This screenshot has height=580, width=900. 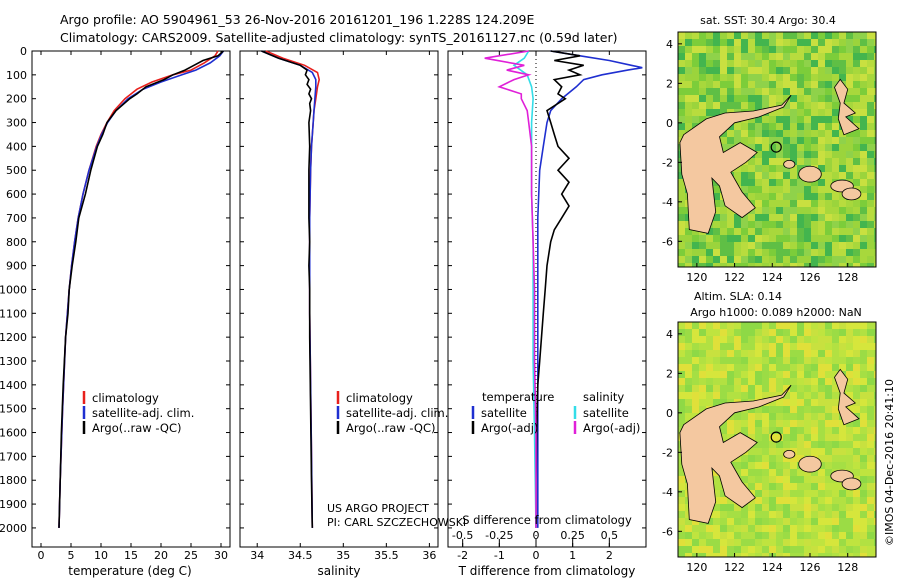 What do you see at coordinates (810, 567) in the screenshot?
I see `map-x-tick-label: 126` at bounding box center [810, 567].